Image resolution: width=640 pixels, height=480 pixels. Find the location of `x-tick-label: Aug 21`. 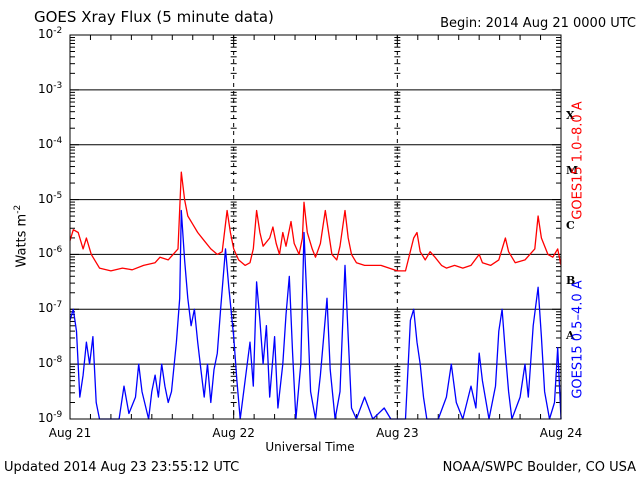

x-tick-label: Aug 21 is located at coordinates (70, 433).